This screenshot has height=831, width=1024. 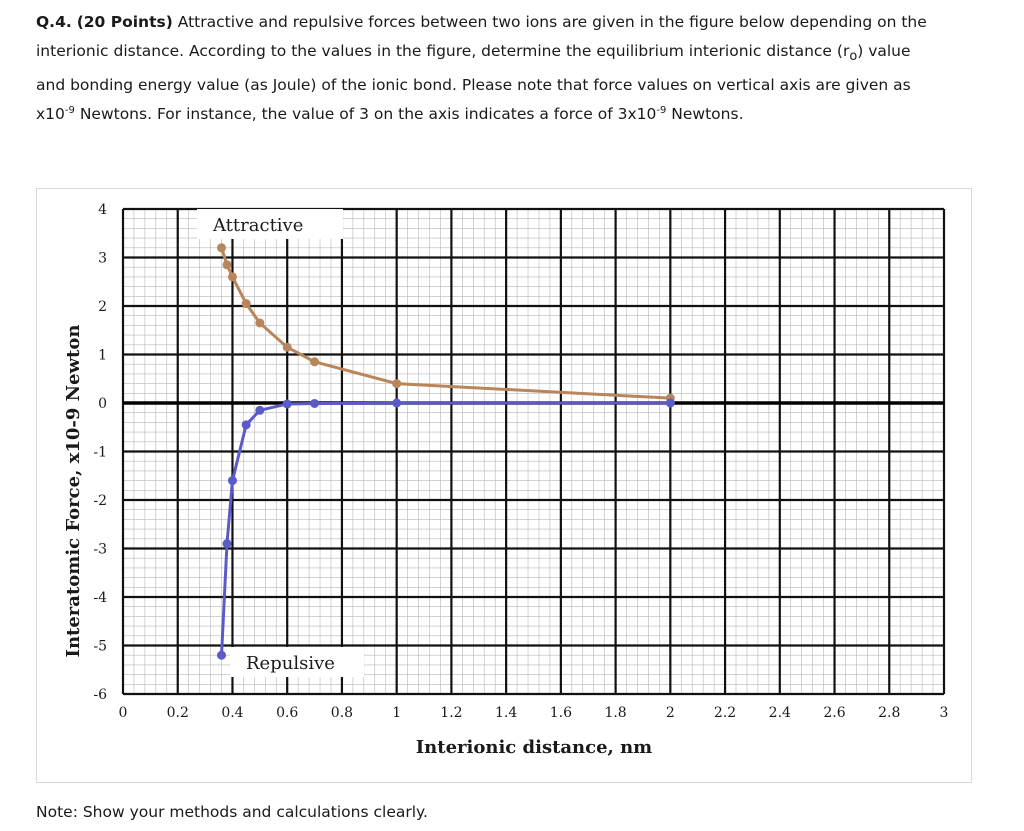 What do you see at coordinates (100, 550) in the screenshot?
I see `y-tick-label: -3` at bounding box center [100, 550].